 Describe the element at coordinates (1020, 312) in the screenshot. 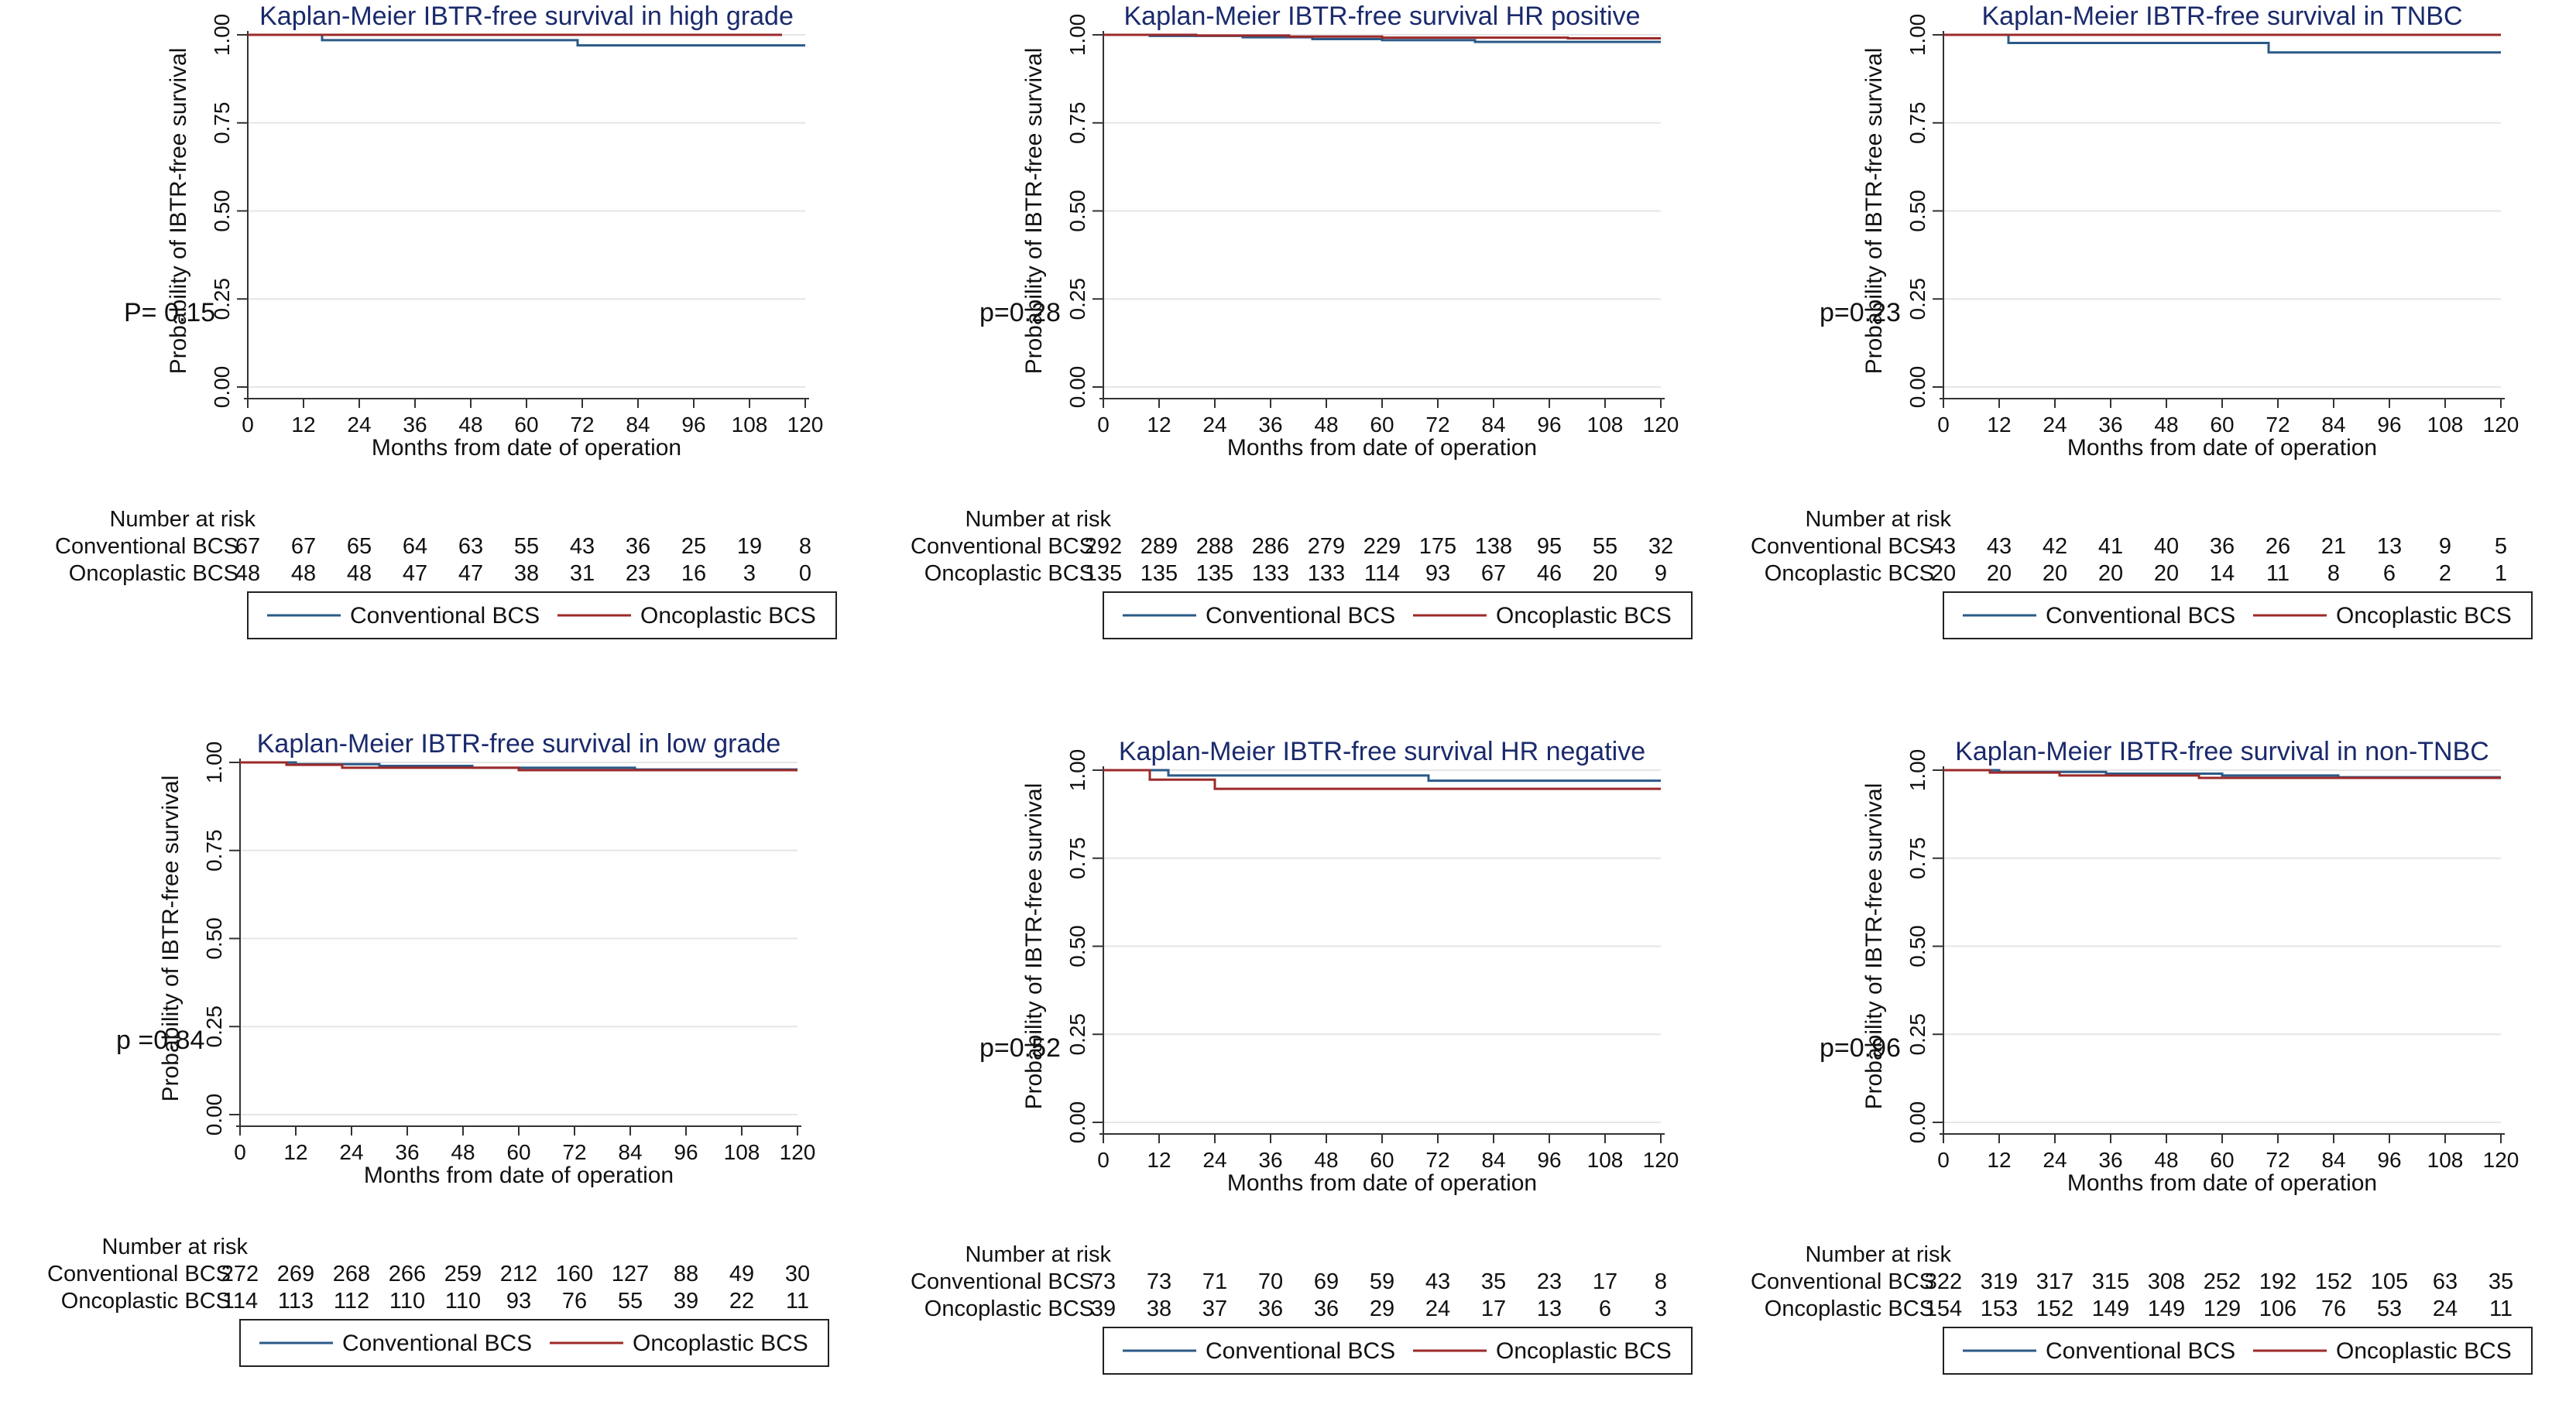

I see `p-value-label: p=0.28` at that location.